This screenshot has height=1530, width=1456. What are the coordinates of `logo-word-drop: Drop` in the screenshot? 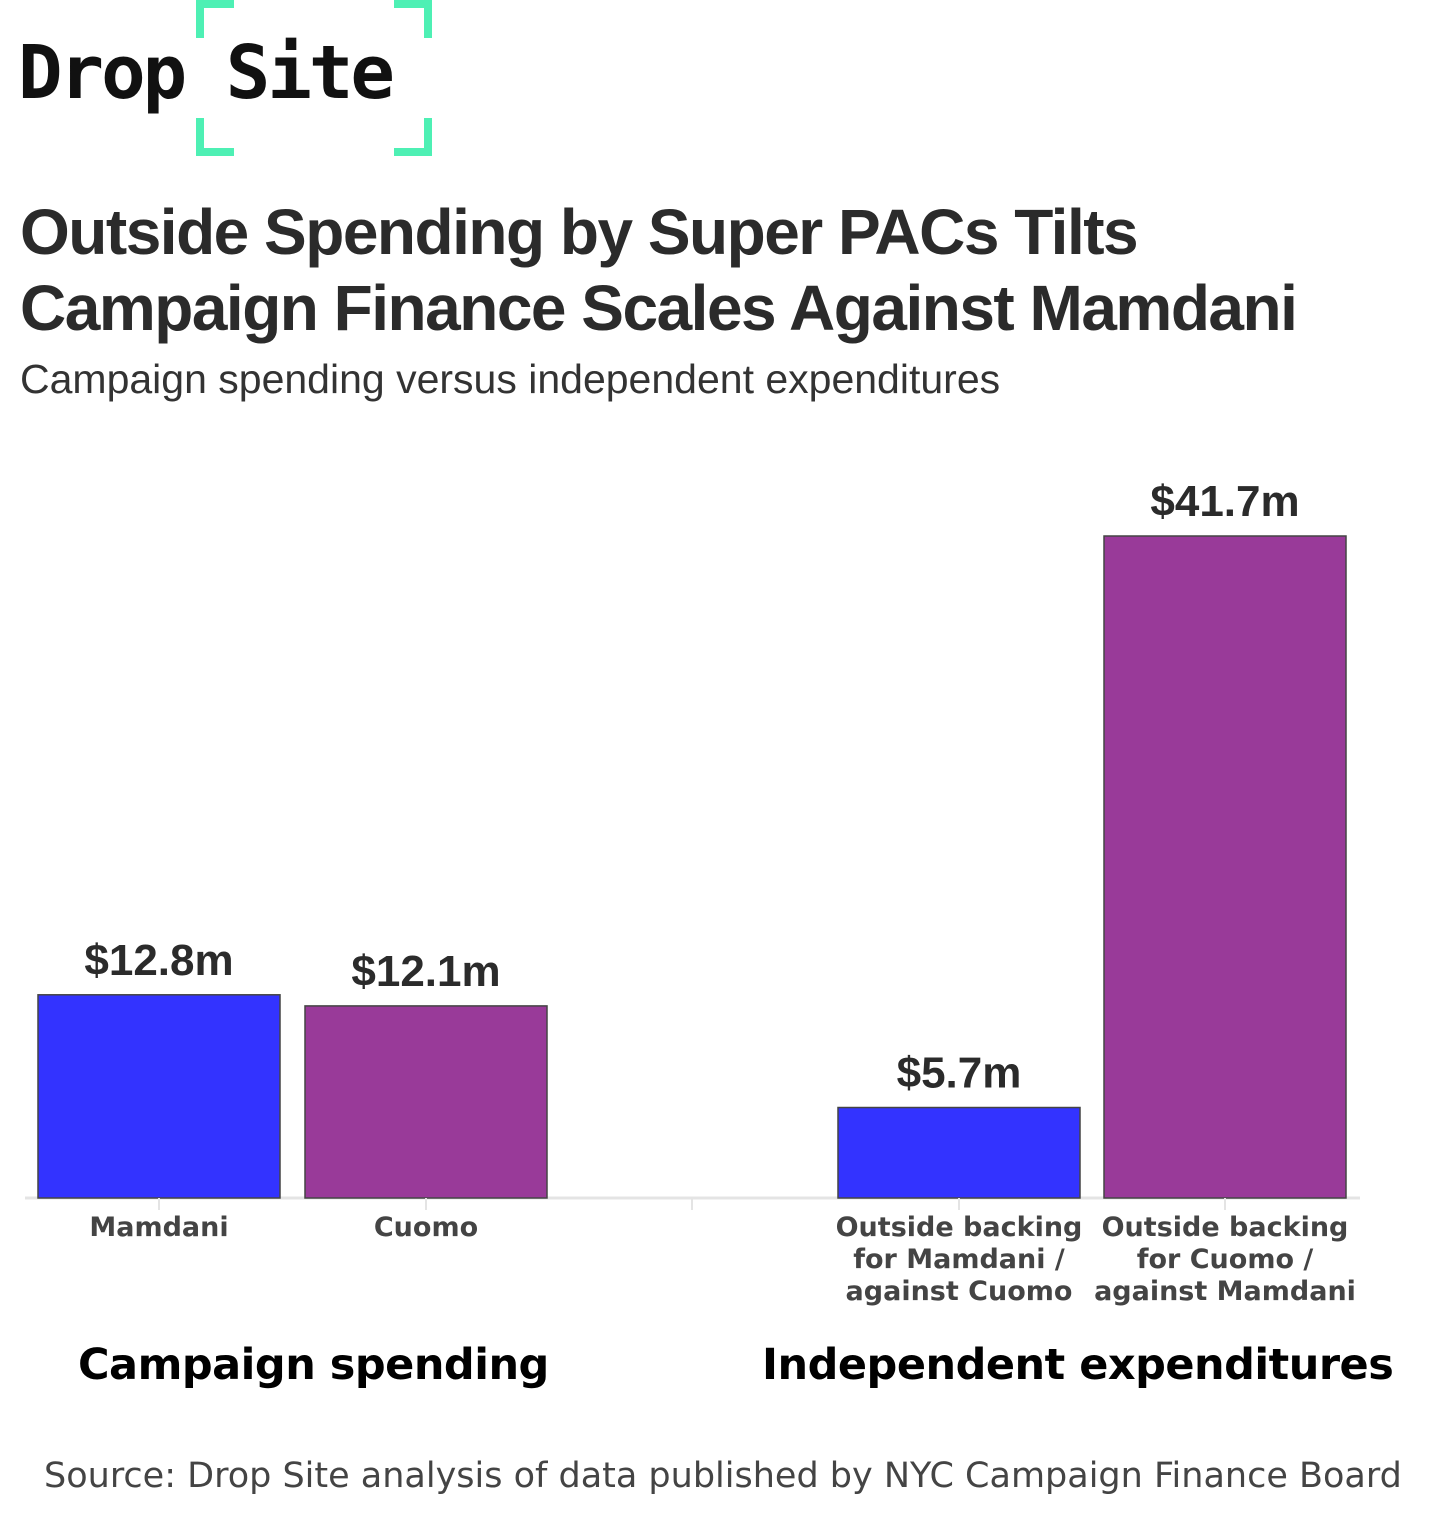 It's located at (102, 73).